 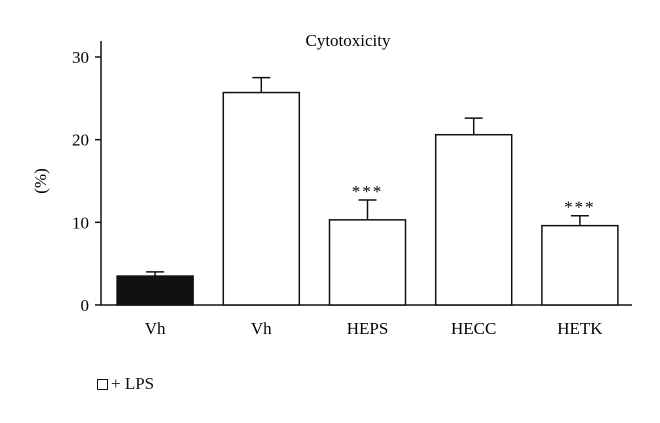 What do you see at coordinates (86, 181) in the screenshot?
I see `y-ticks: 0 10 20 30` at bounding box center [86, 181].